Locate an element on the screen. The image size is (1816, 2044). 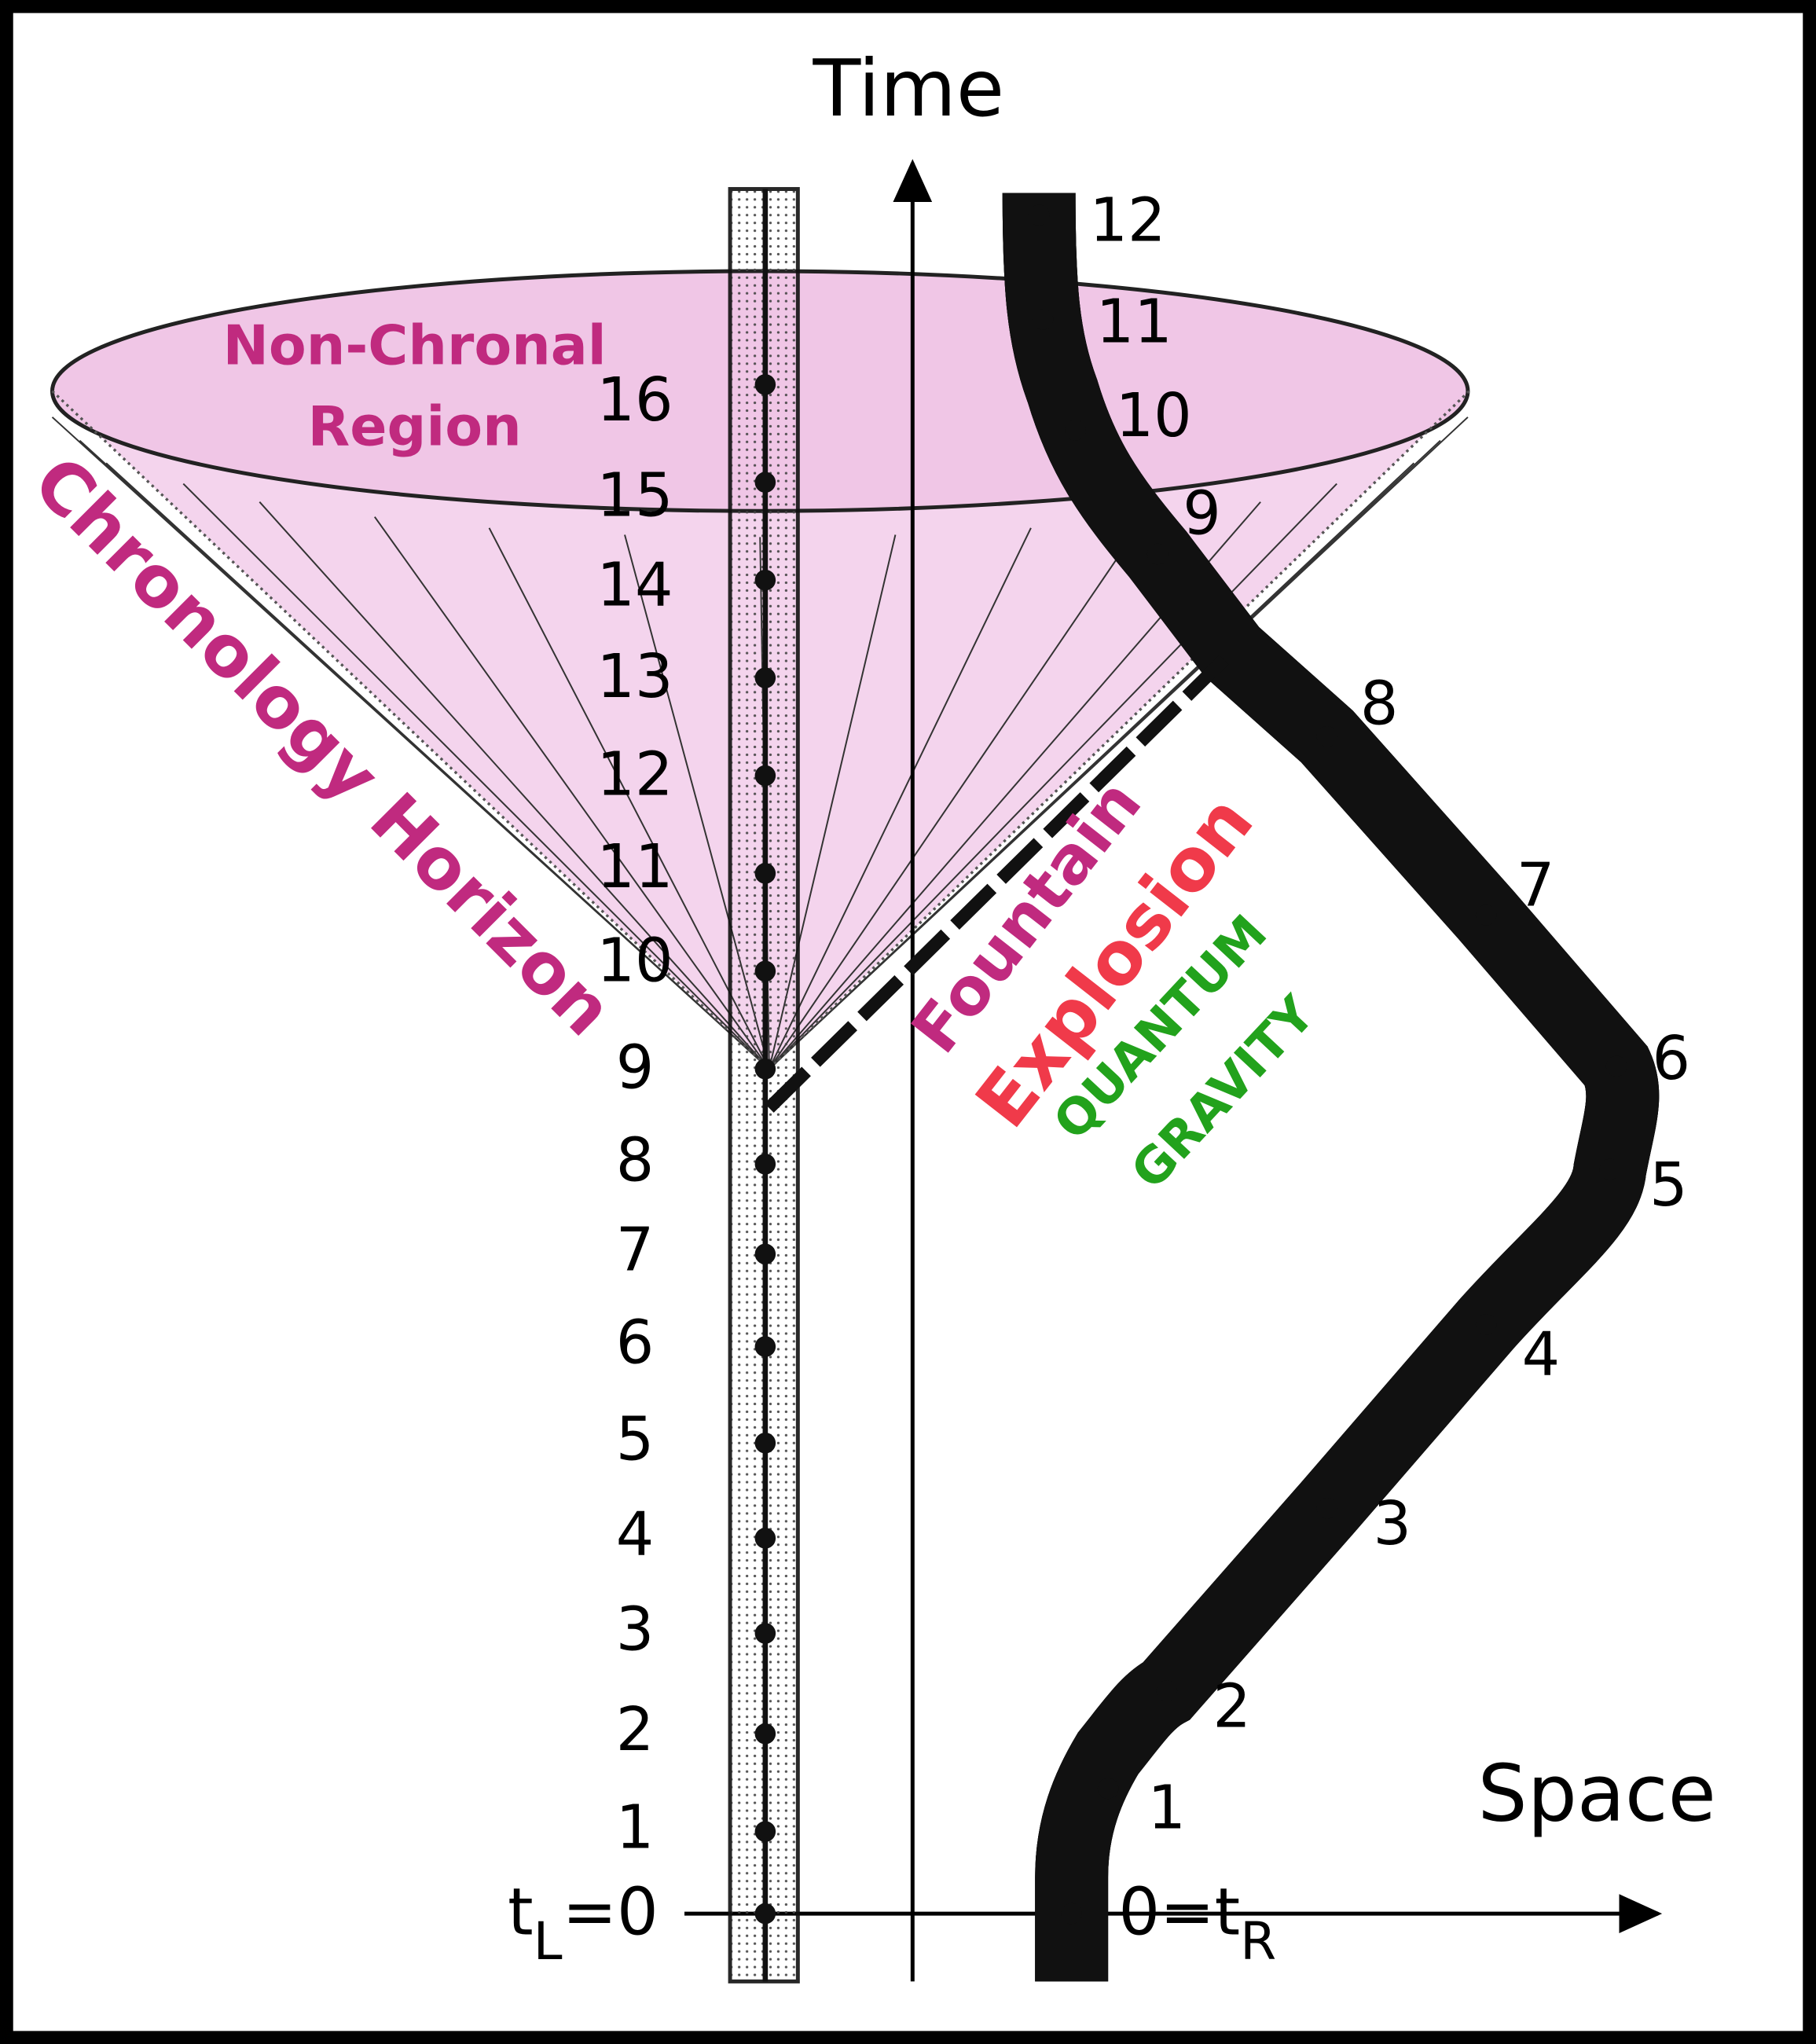
left-tick-label: 1 is located at coordinates (635, 1827).